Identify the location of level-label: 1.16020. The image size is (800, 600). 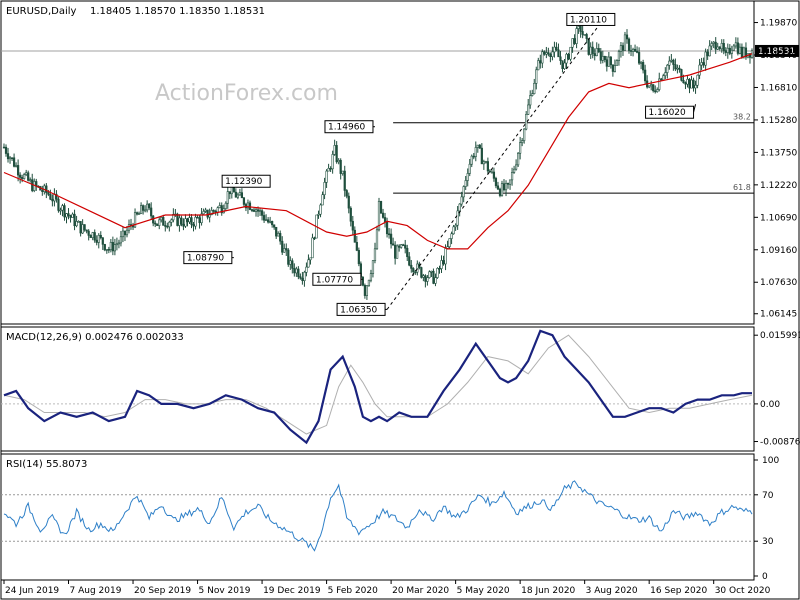
(667, 113).